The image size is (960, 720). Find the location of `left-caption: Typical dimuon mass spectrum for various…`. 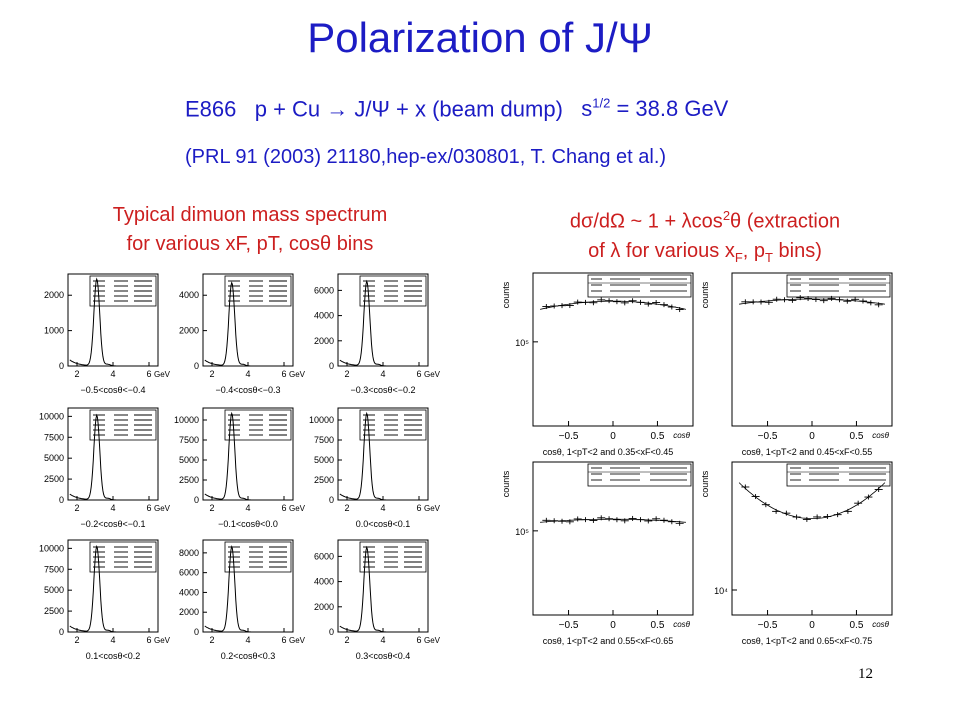

left-caption: Typical dimuon mass spectrum for various… is located at coordinates (250, 229).